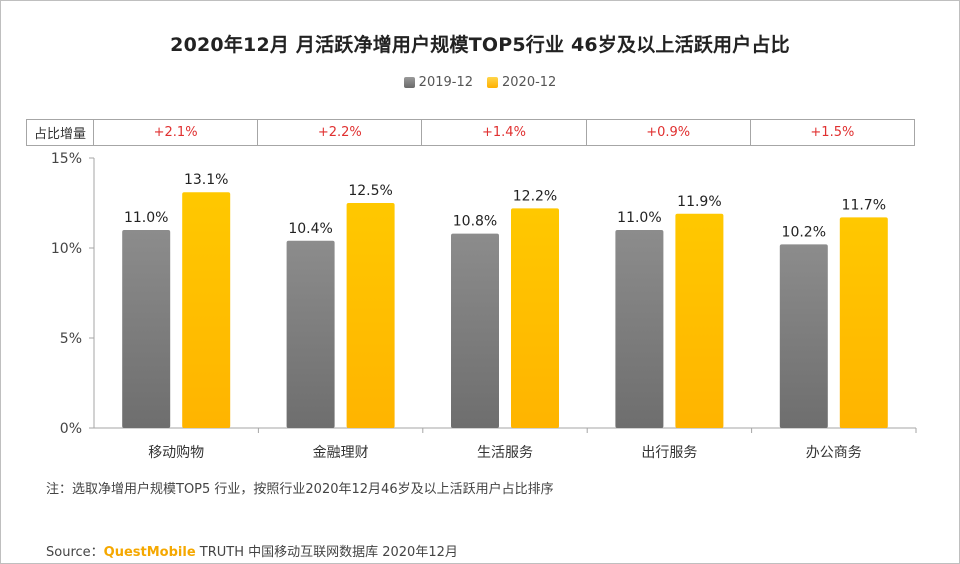 The image size is (960, 564). Describe the element at coordinates (480, 45) in the screenshot. I see `chart-title: 2020年12月 月活跃净增用户规模TOP5行业 46岁及以上活跃用户占比` at that location.